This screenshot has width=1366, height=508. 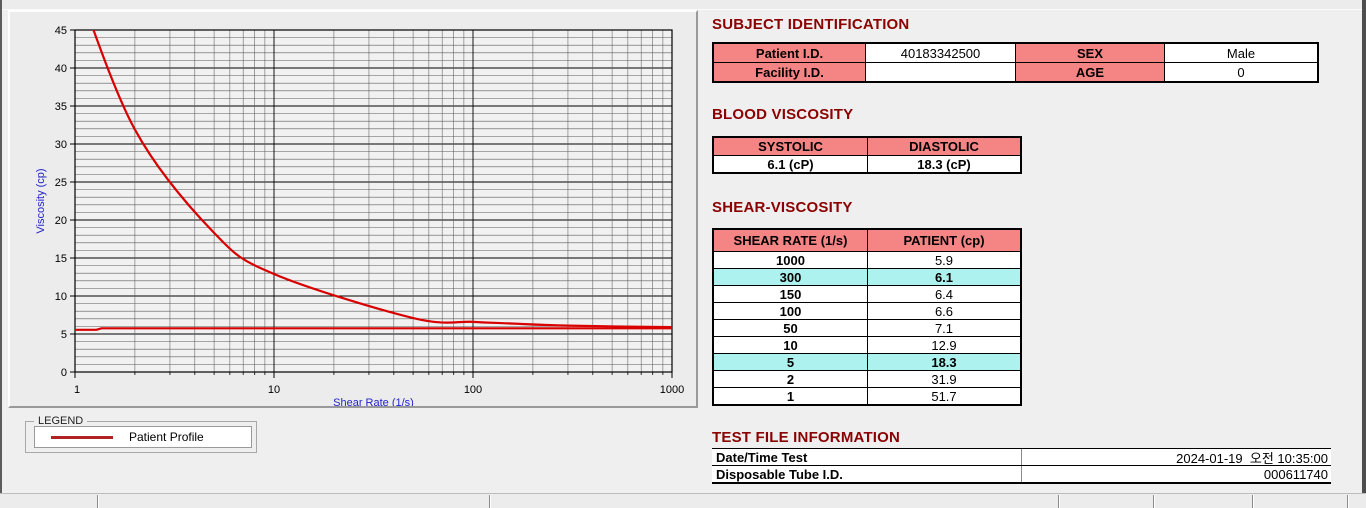 I want to click on patient-viscosity-cell: 18.3, so click(x=943, y=362).